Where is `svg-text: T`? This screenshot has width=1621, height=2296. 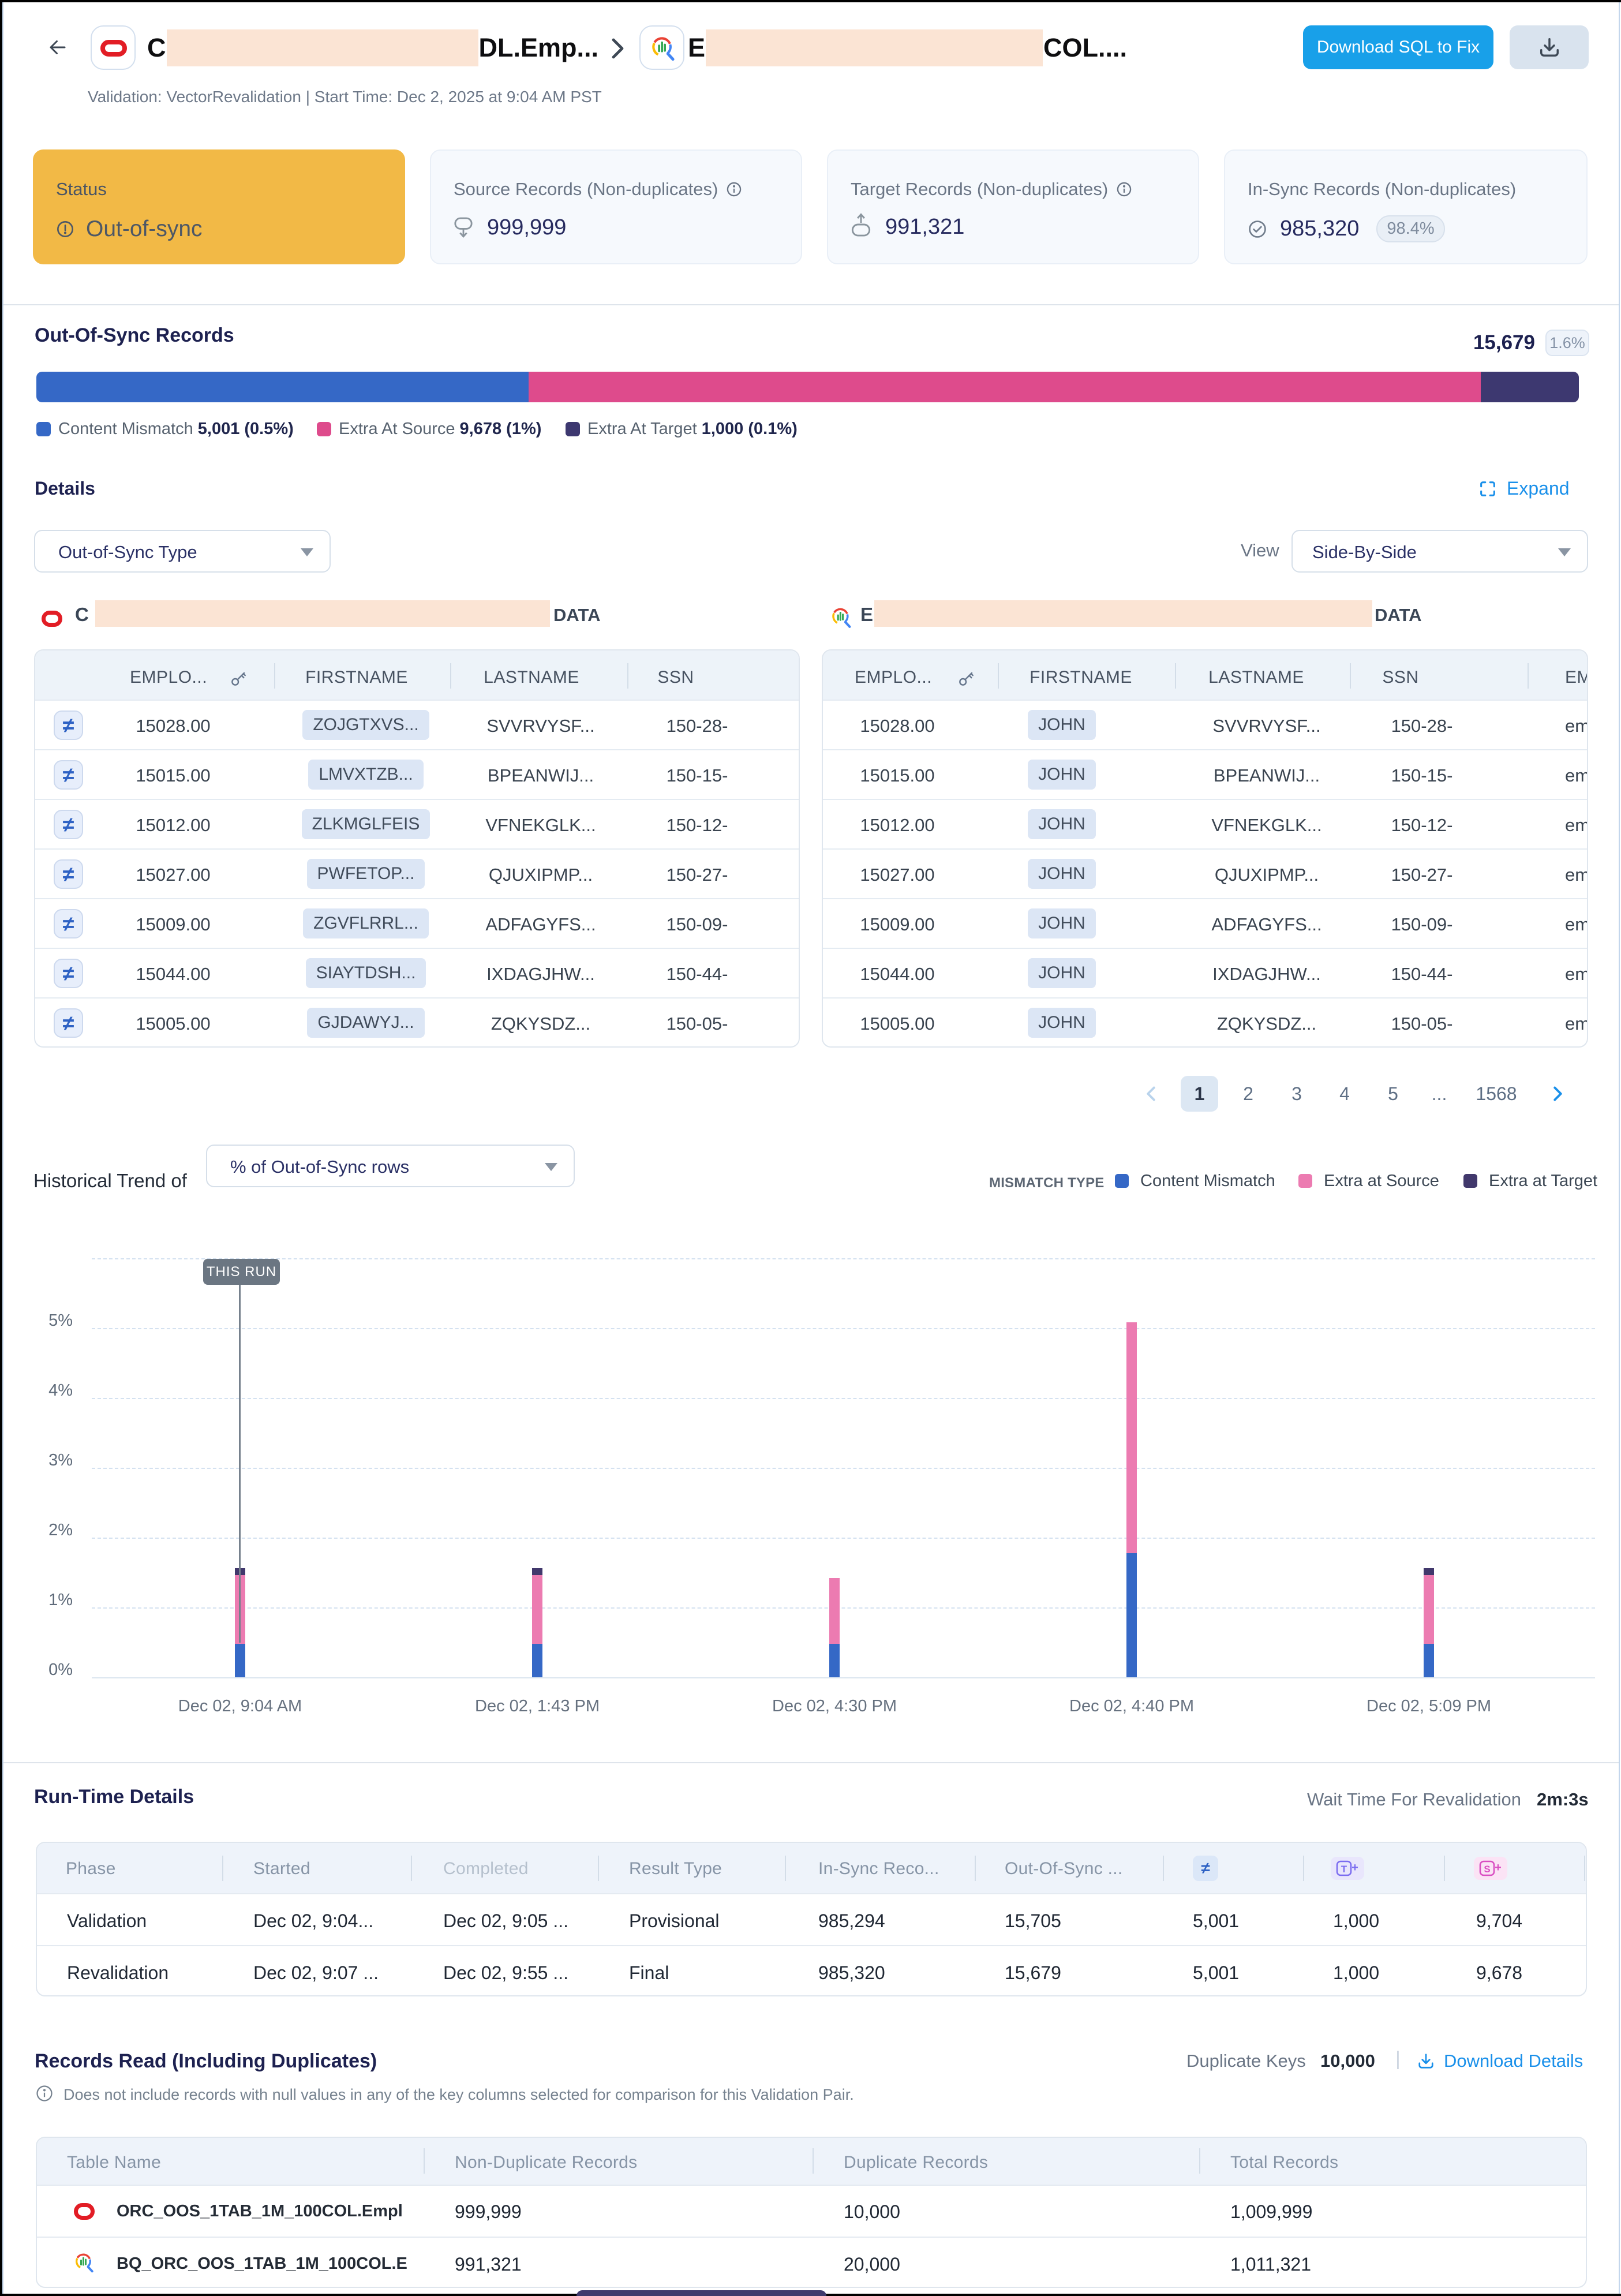
svg-text: T is located at coordinates (1344, 1869).